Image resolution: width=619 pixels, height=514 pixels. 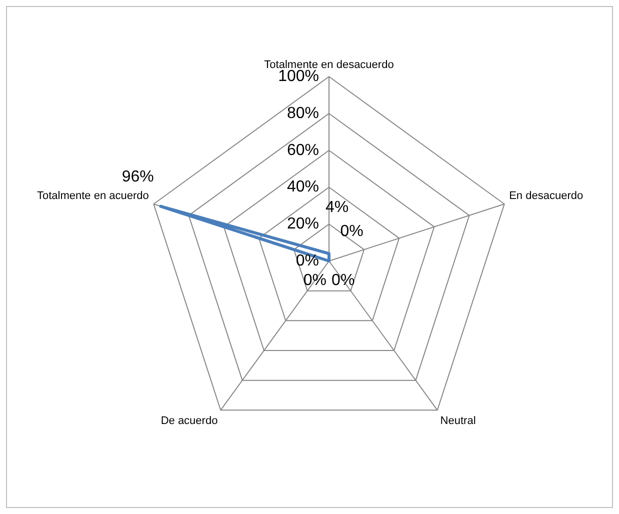 I want to click on y-tick-label: 60%, so click(x=302, y=150).